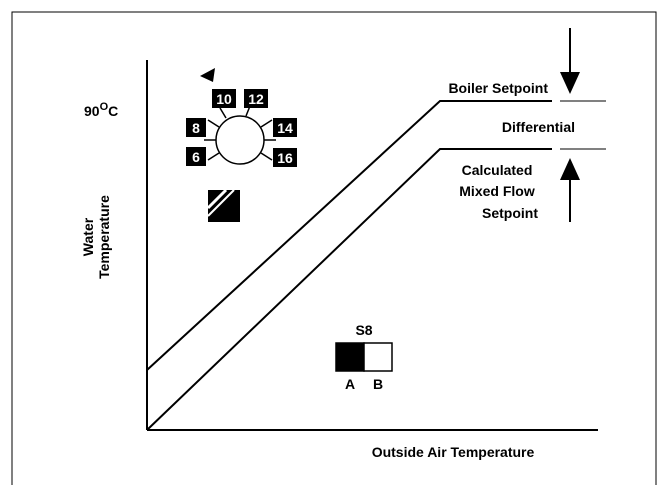  Describe the element at coordinates (510, 213) in the screenshot. I see `calculated-3: Setpoint` at that location.